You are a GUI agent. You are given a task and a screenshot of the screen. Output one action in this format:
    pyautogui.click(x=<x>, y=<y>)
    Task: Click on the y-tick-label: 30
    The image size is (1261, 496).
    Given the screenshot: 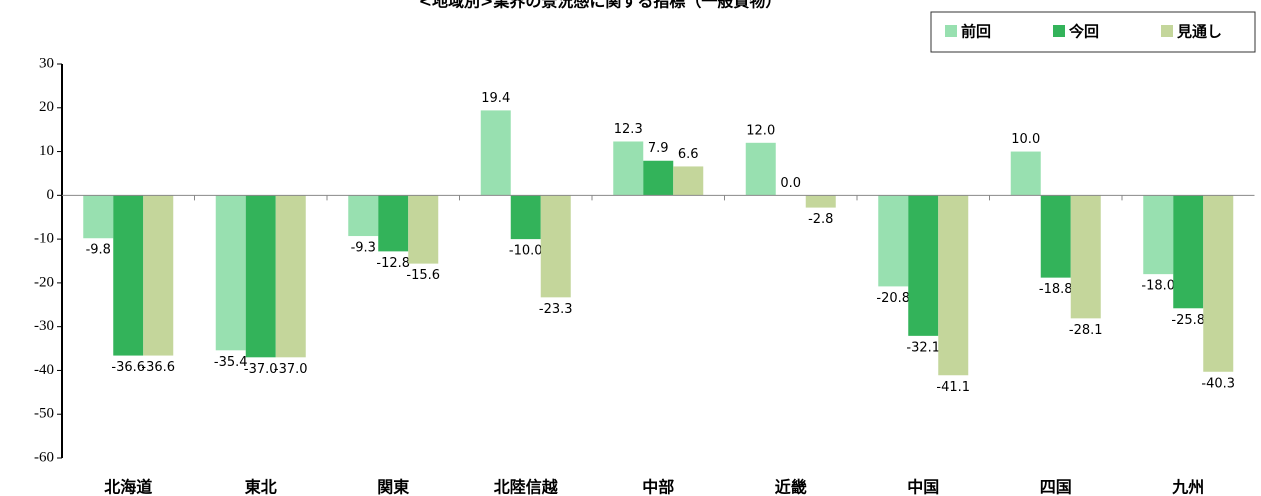 What is the action you would take?
    pyautogui.click(x=46, y=63)
    